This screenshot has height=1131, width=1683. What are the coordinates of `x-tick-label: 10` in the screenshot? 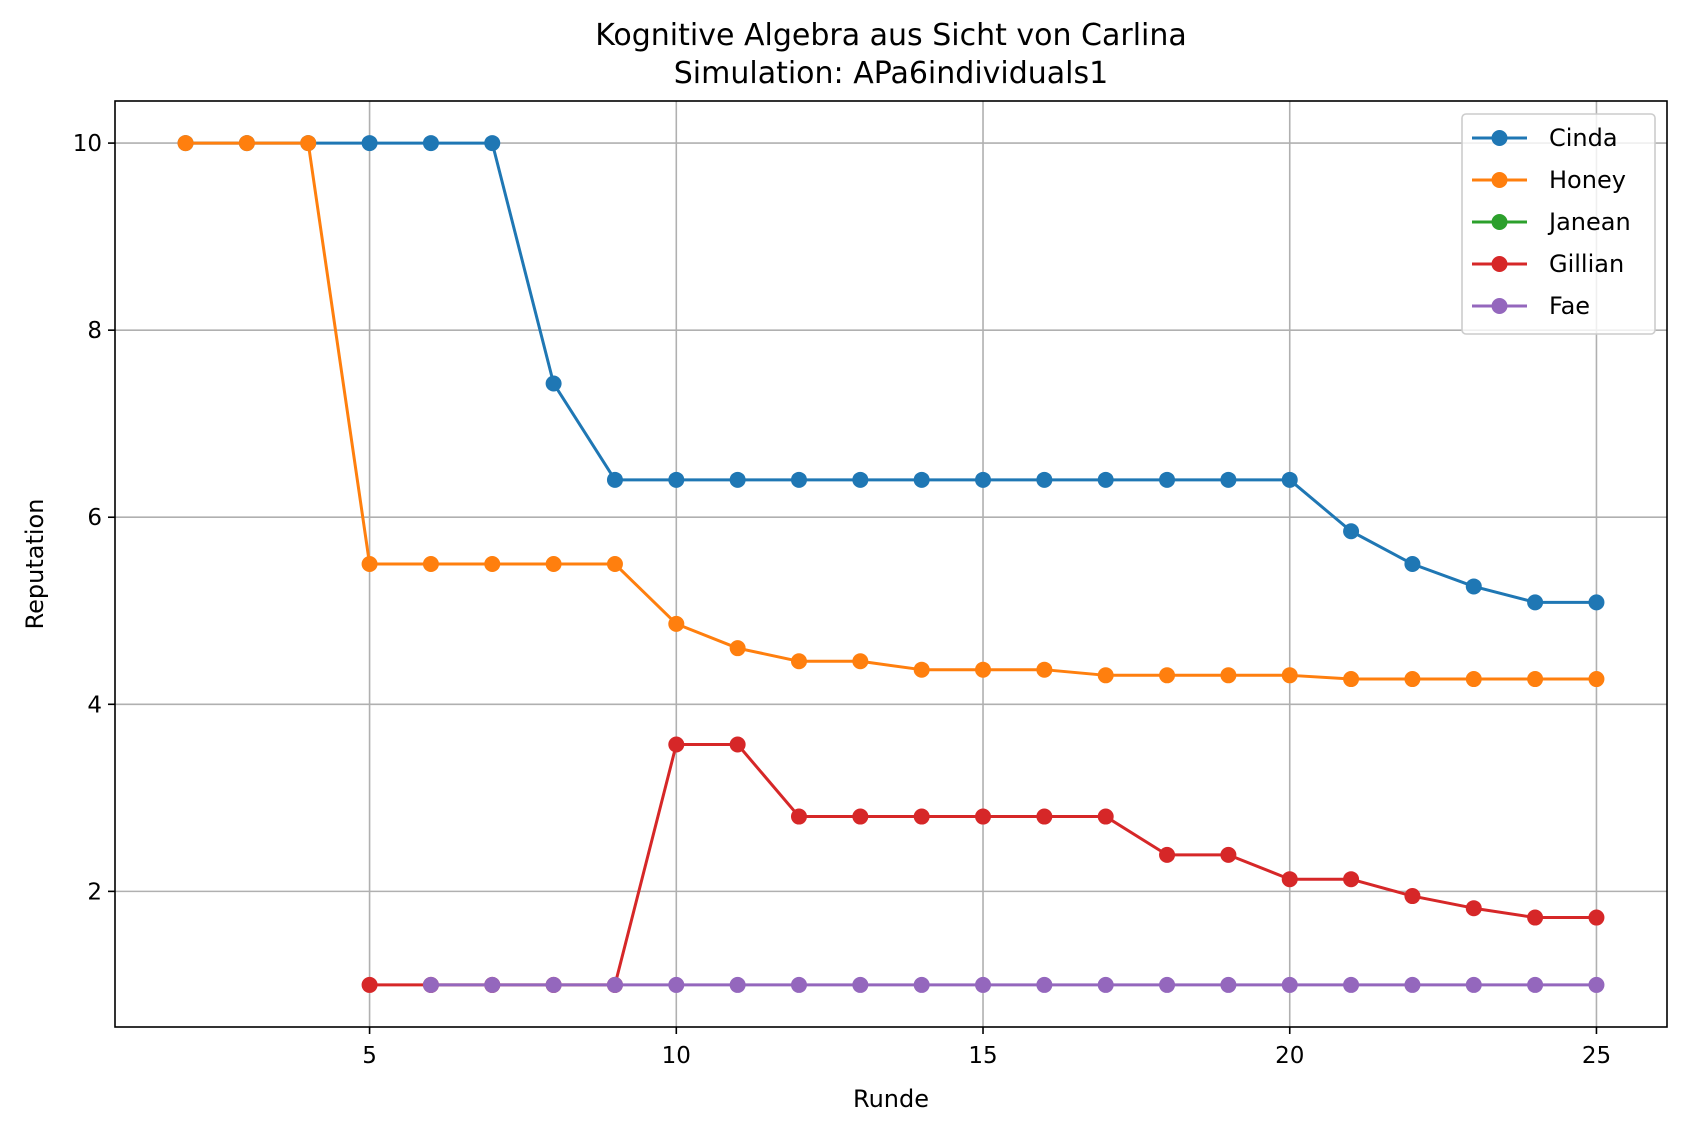 It's located at (676, 1056).